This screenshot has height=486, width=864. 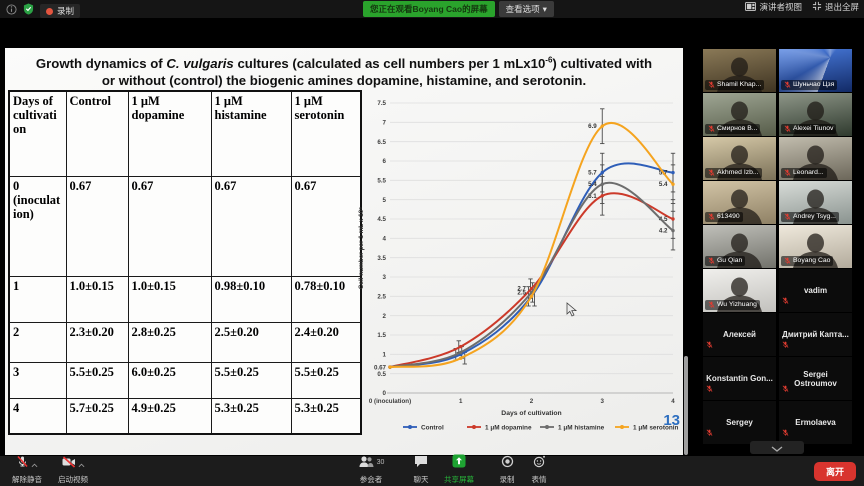 What do you see at coordinates (739, 202) in the screenshot?
I see `participant-tile: 613490` at bounding box center [739, 202].